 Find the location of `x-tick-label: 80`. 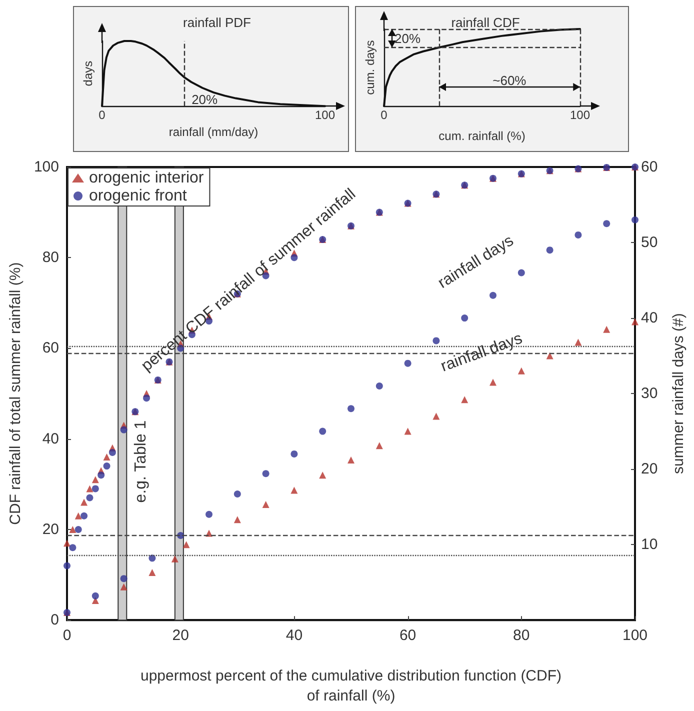

x-tick-label: 80 is located at coordinates (521, 635).